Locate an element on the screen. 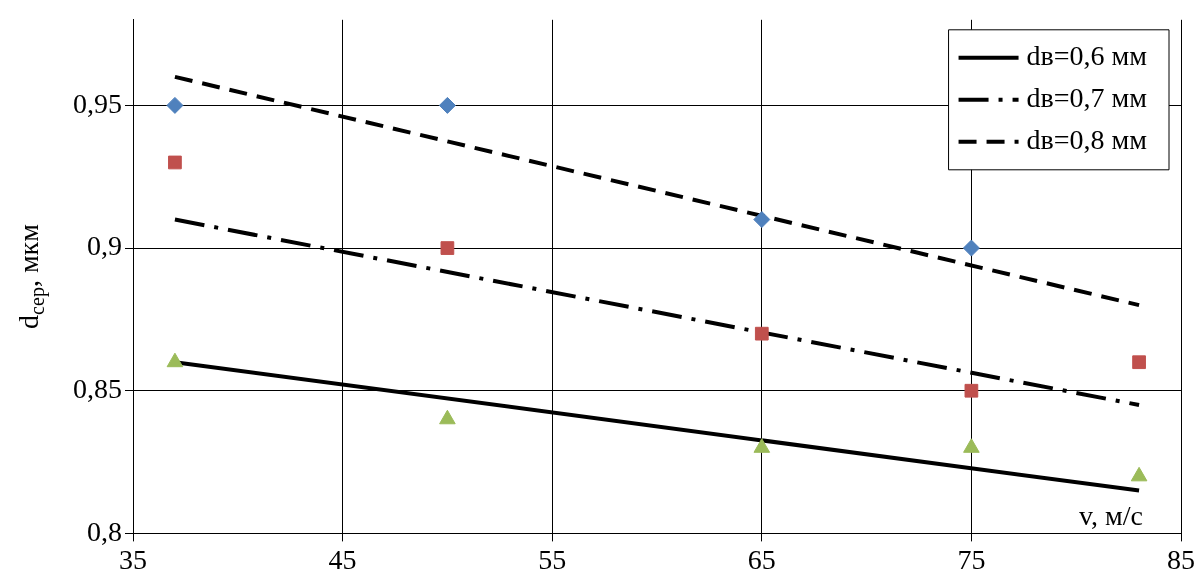 This screenshot has width=1201, height=581. y-tick-label: 0,9 is located at coordinates (104, 246).